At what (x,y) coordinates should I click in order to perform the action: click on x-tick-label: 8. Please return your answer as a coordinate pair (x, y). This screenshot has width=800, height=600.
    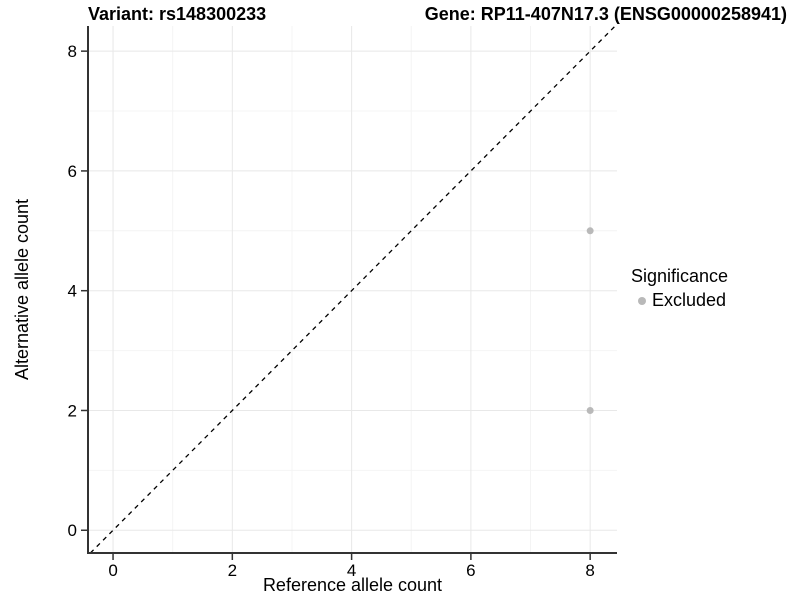
    Looking at the image, I should click on (589, 570).